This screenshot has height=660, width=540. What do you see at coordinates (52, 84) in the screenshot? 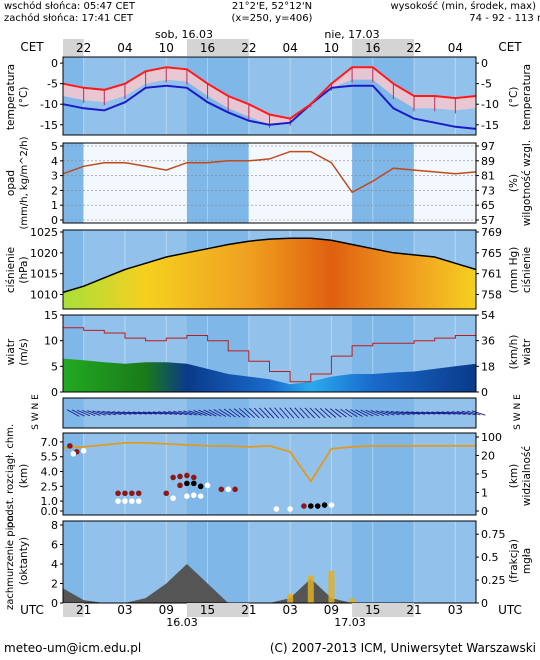
I see `y-tick-label: -5` at bounding box center [52, 84].